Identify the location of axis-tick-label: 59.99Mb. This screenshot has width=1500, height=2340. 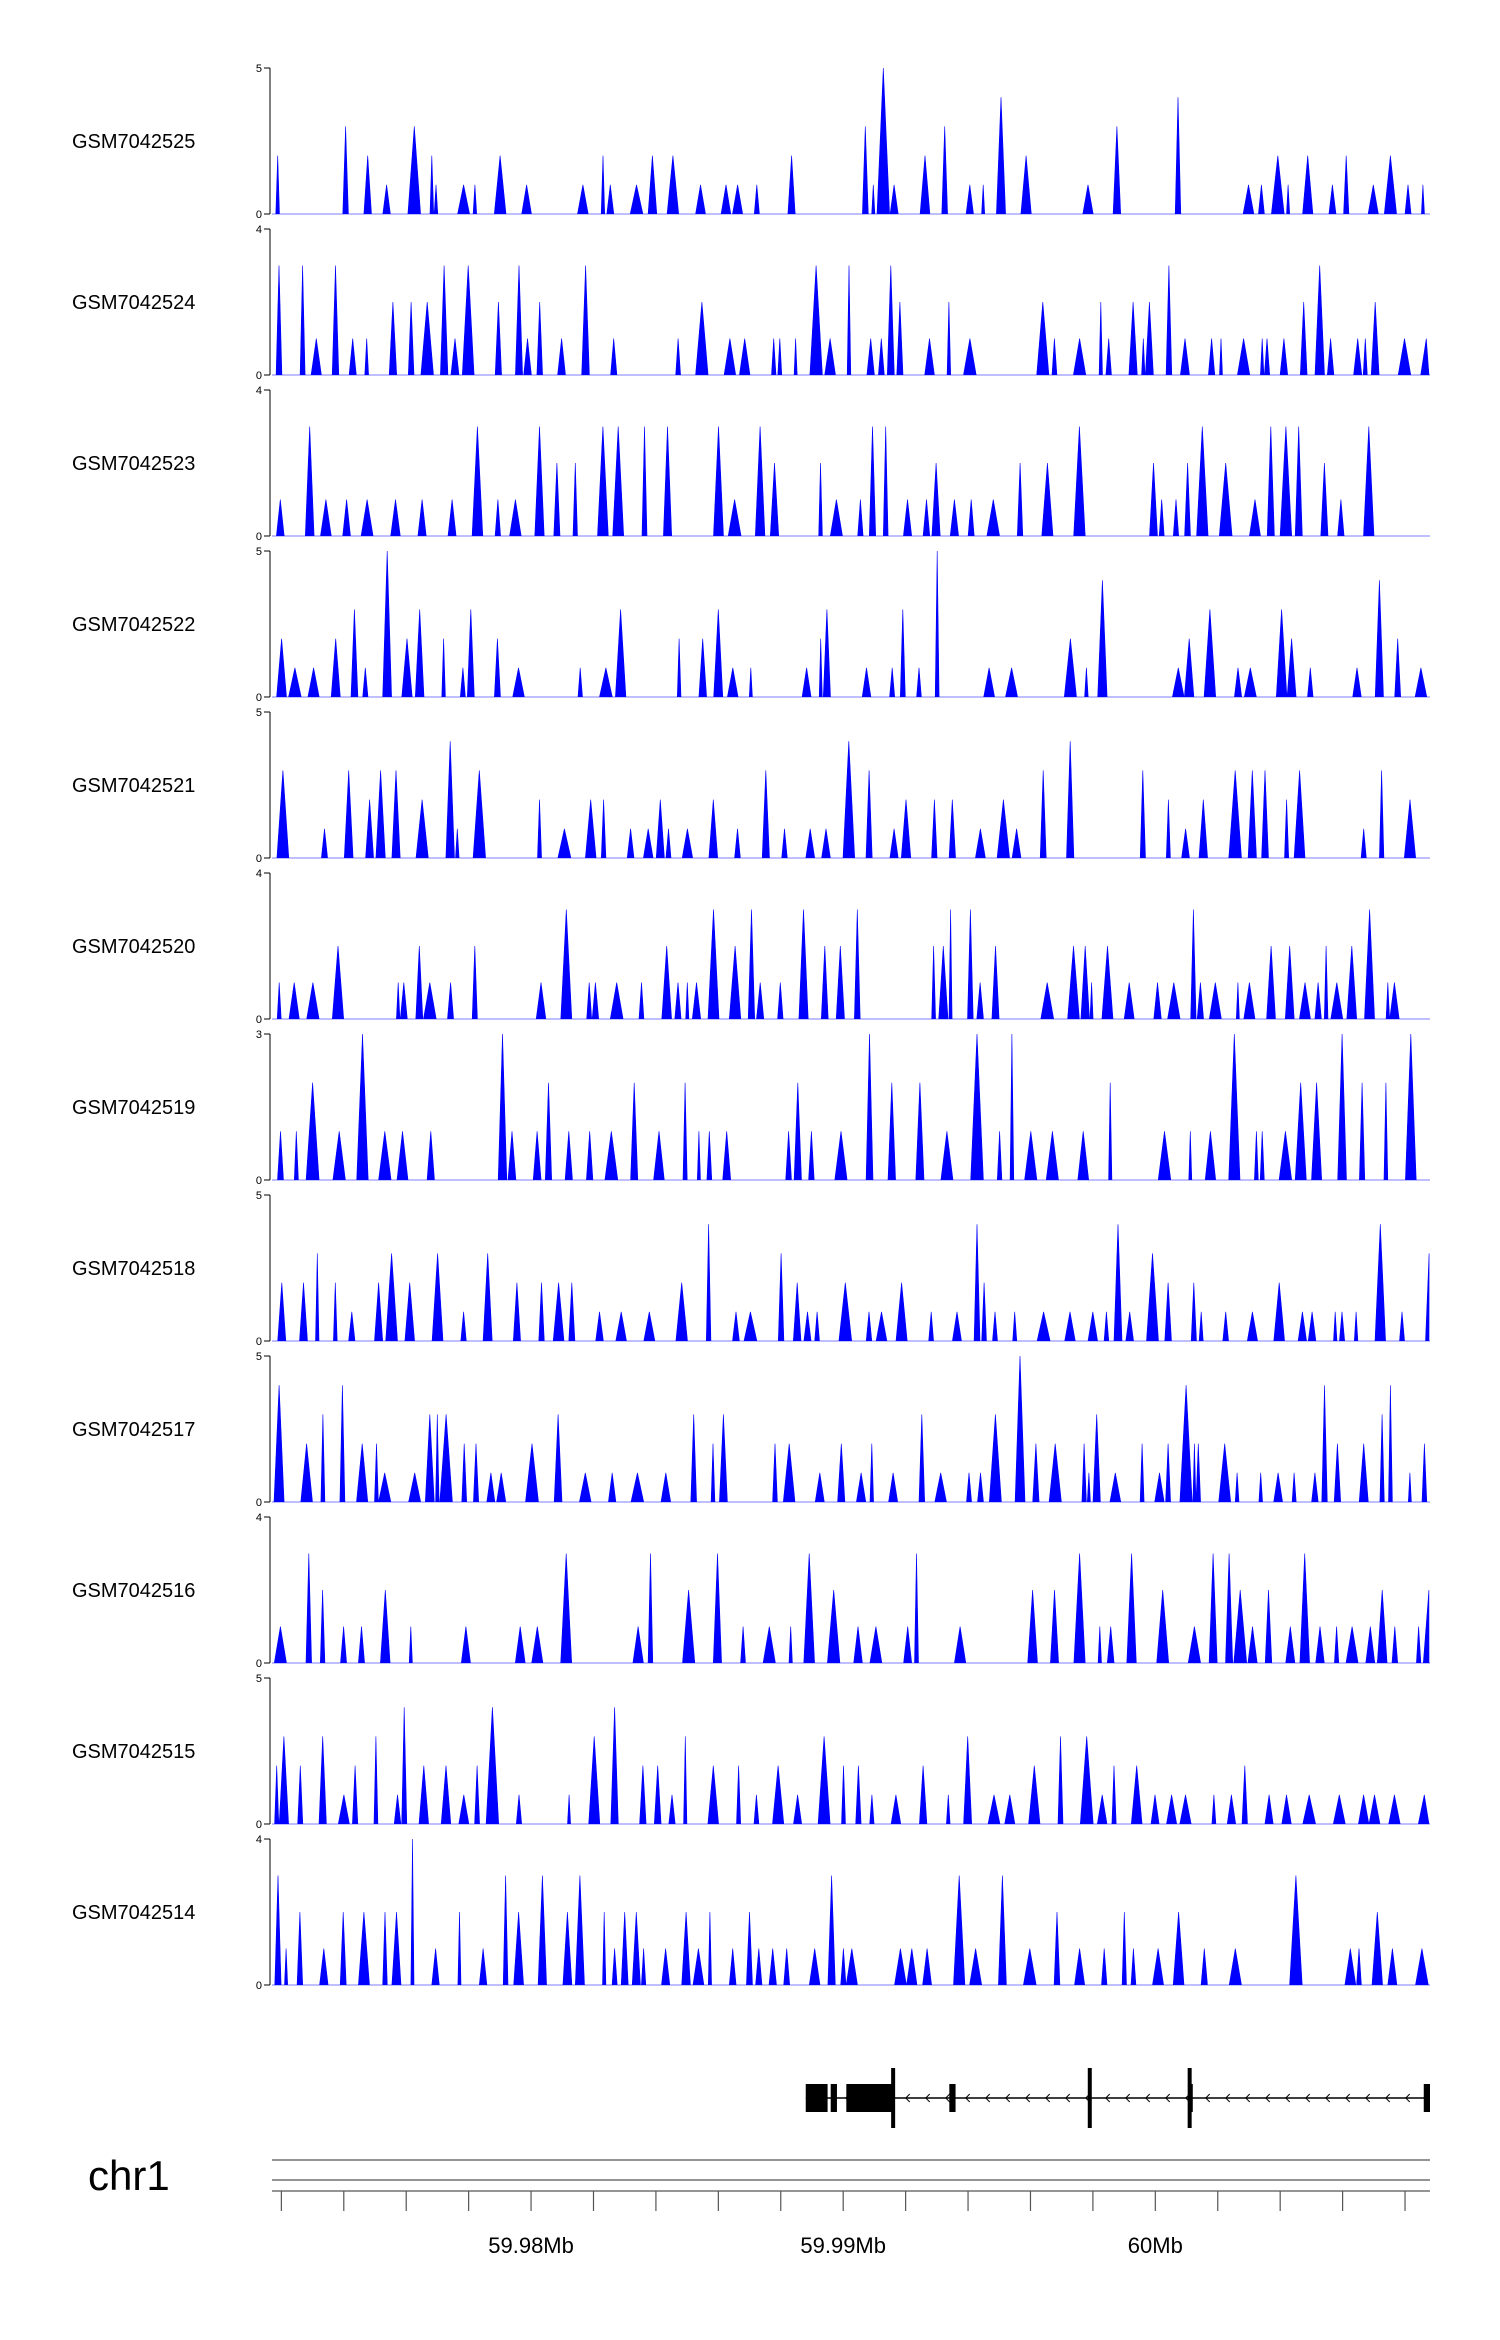
(843, 2245).